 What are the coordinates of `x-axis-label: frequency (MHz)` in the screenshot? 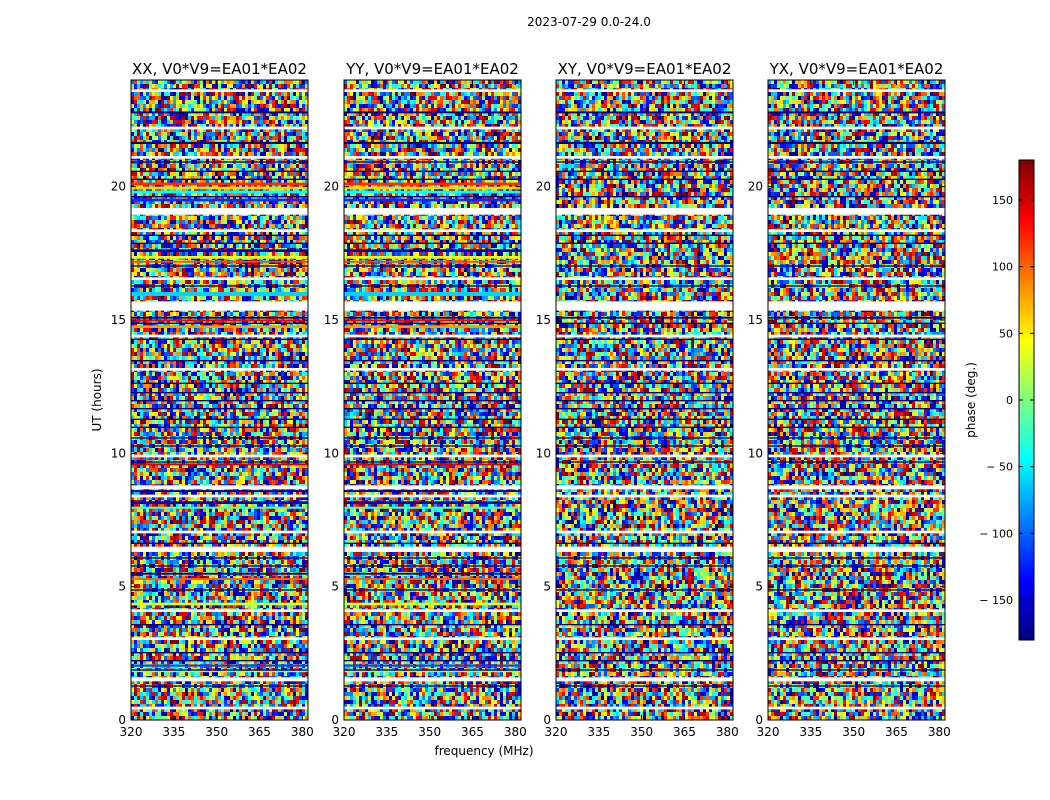 It's located at (483, 751).